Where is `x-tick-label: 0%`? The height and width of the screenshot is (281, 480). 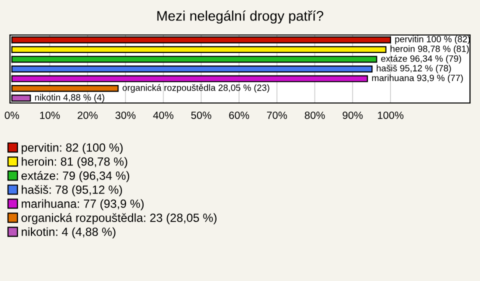
x-tick-label: 0% is located at coordinates (12, 115).